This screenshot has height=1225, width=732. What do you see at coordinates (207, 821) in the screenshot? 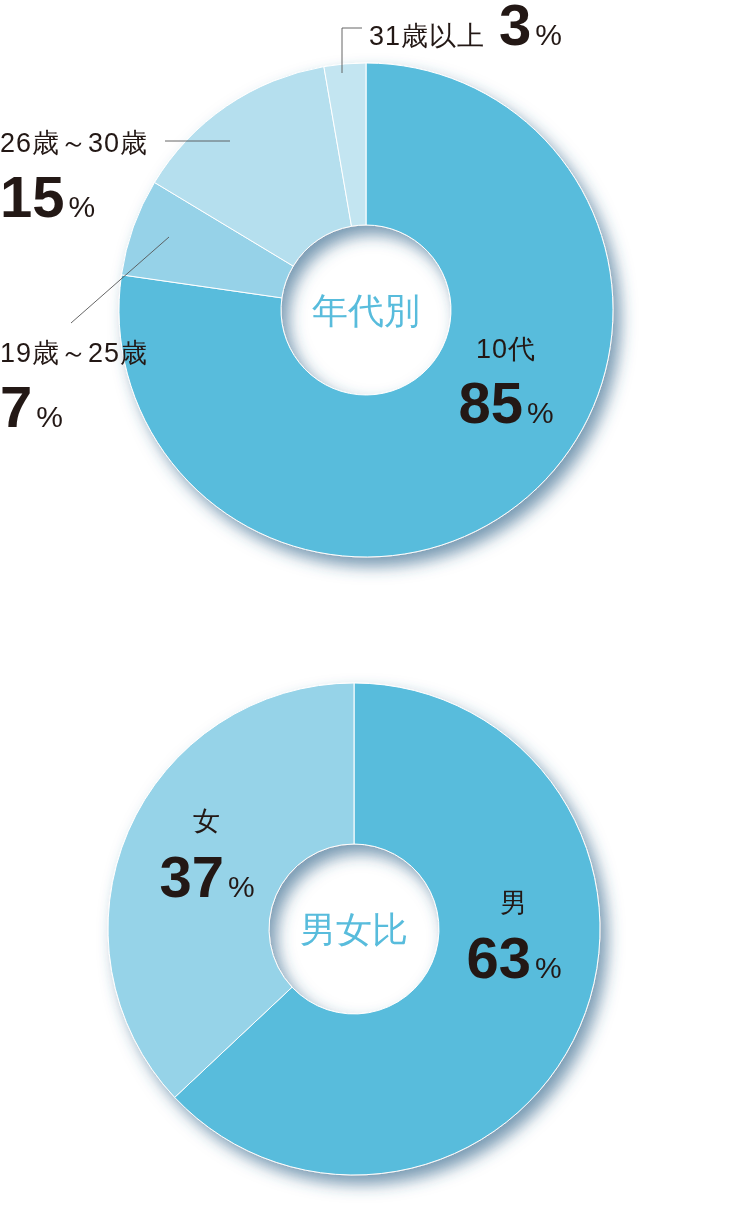
I see `slice-label: 女` at bounding box center [207, 821].